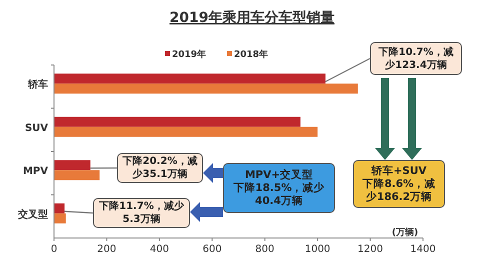 The height and width of the screenshot is (262, 499). Describe the element at coordinates (399, 191) in the screenshot. I see `annotation: 下降8.6%，减少186.2万辆` at that location.